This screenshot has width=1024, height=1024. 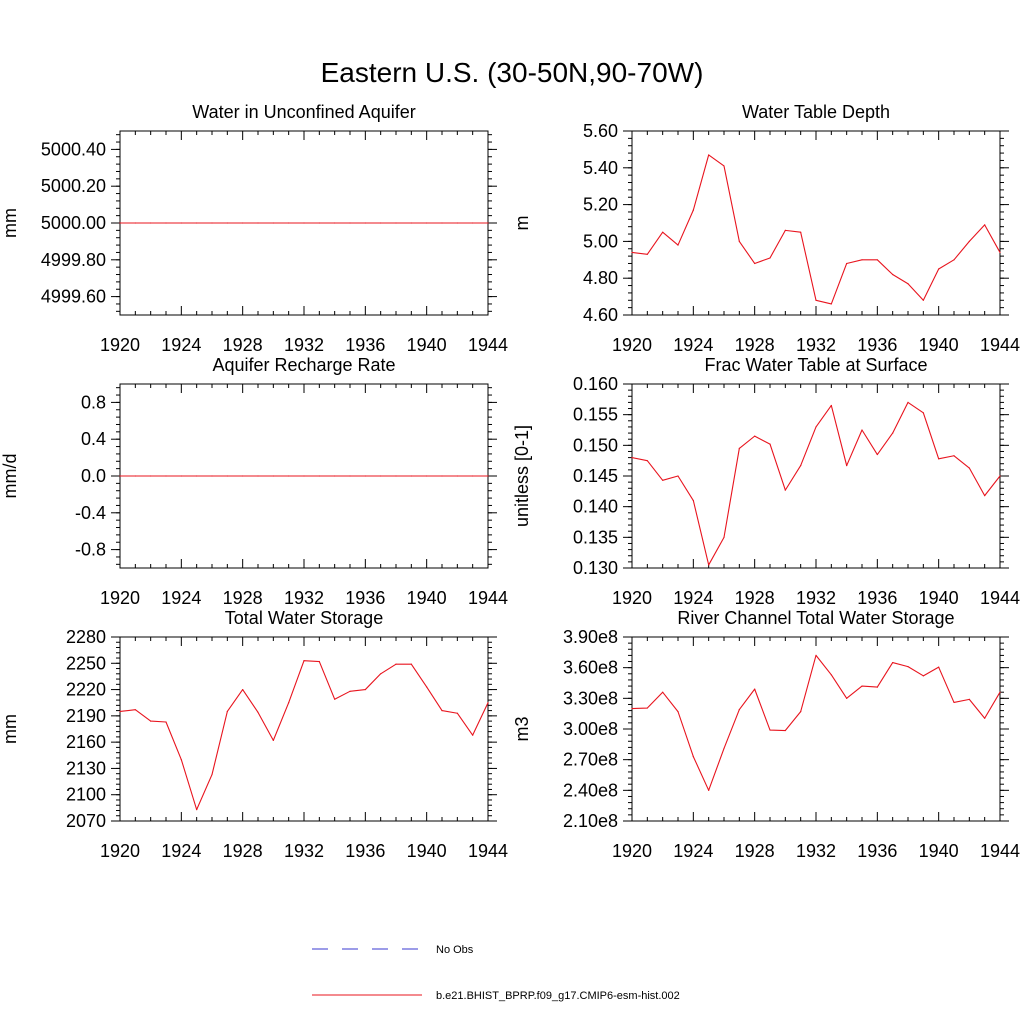 I want to click on y-tick-label: 4999.80, so click(x=73, y=260).